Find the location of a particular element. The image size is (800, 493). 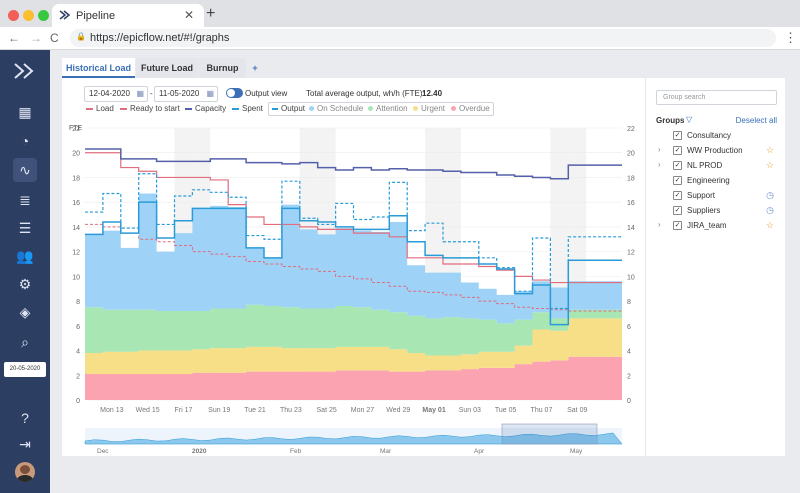

minimap-selection is located at coordinates (549, 434).